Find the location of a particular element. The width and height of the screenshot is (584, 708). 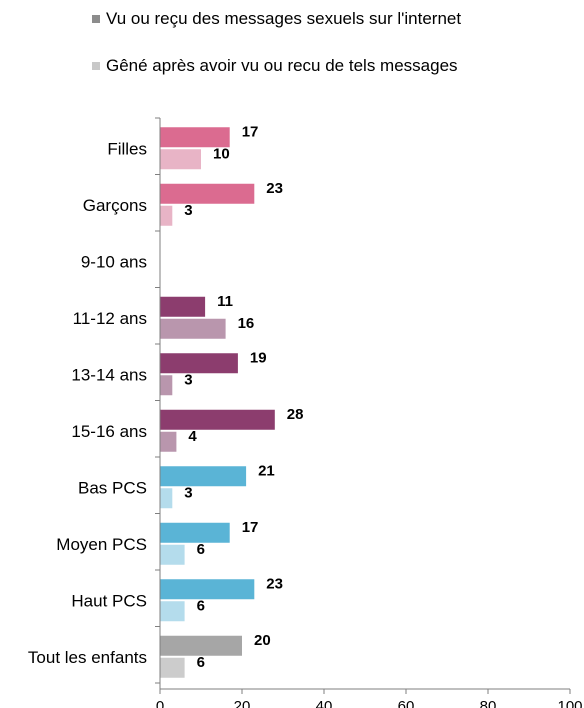

category-label: 11-12 ans is located at coordinates (110, 318).